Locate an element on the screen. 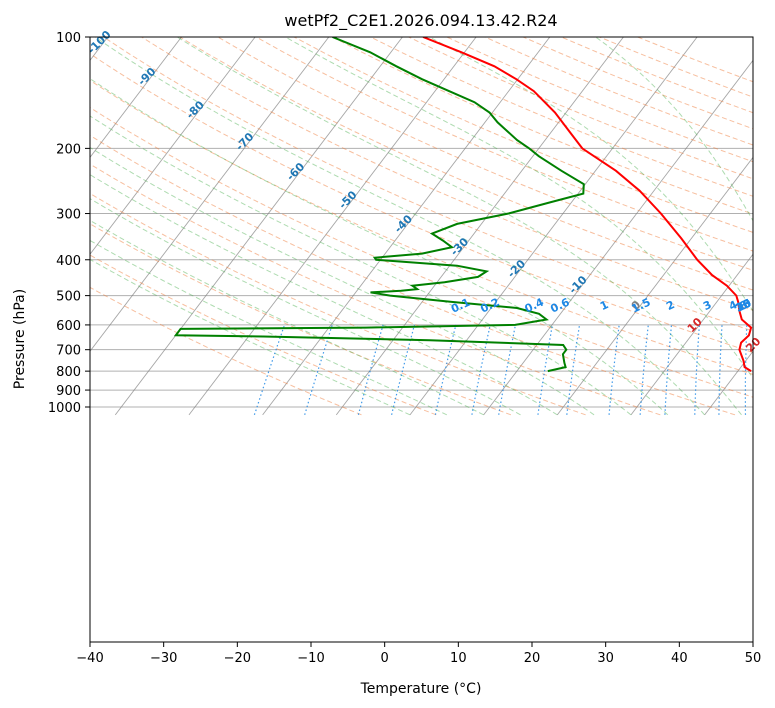 The width and height of the screenshot is (775, 708). mixing-ratio-label: 13 is located at coordinates (743, 306).